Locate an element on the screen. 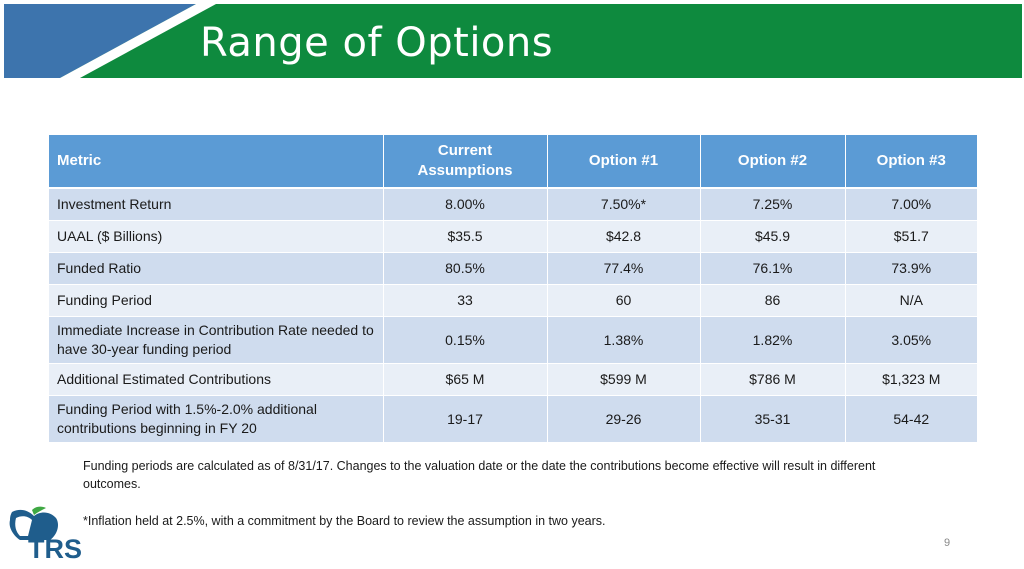 The width and height of the screenshot is (1024, 569). metric-cell: UAAL ($ Billions) is located at coordinates (216, 236).